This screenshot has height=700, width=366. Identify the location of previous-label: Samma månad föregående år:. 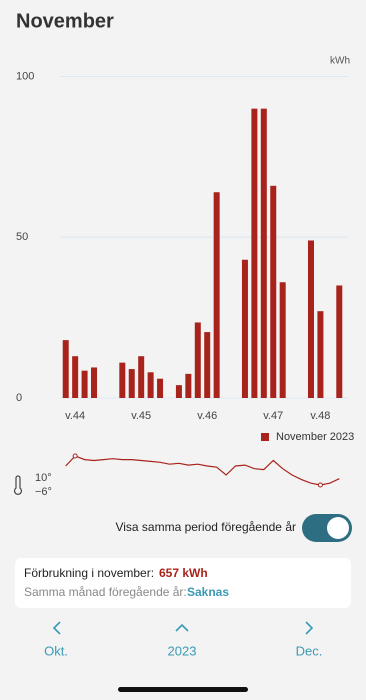
(105, 592).